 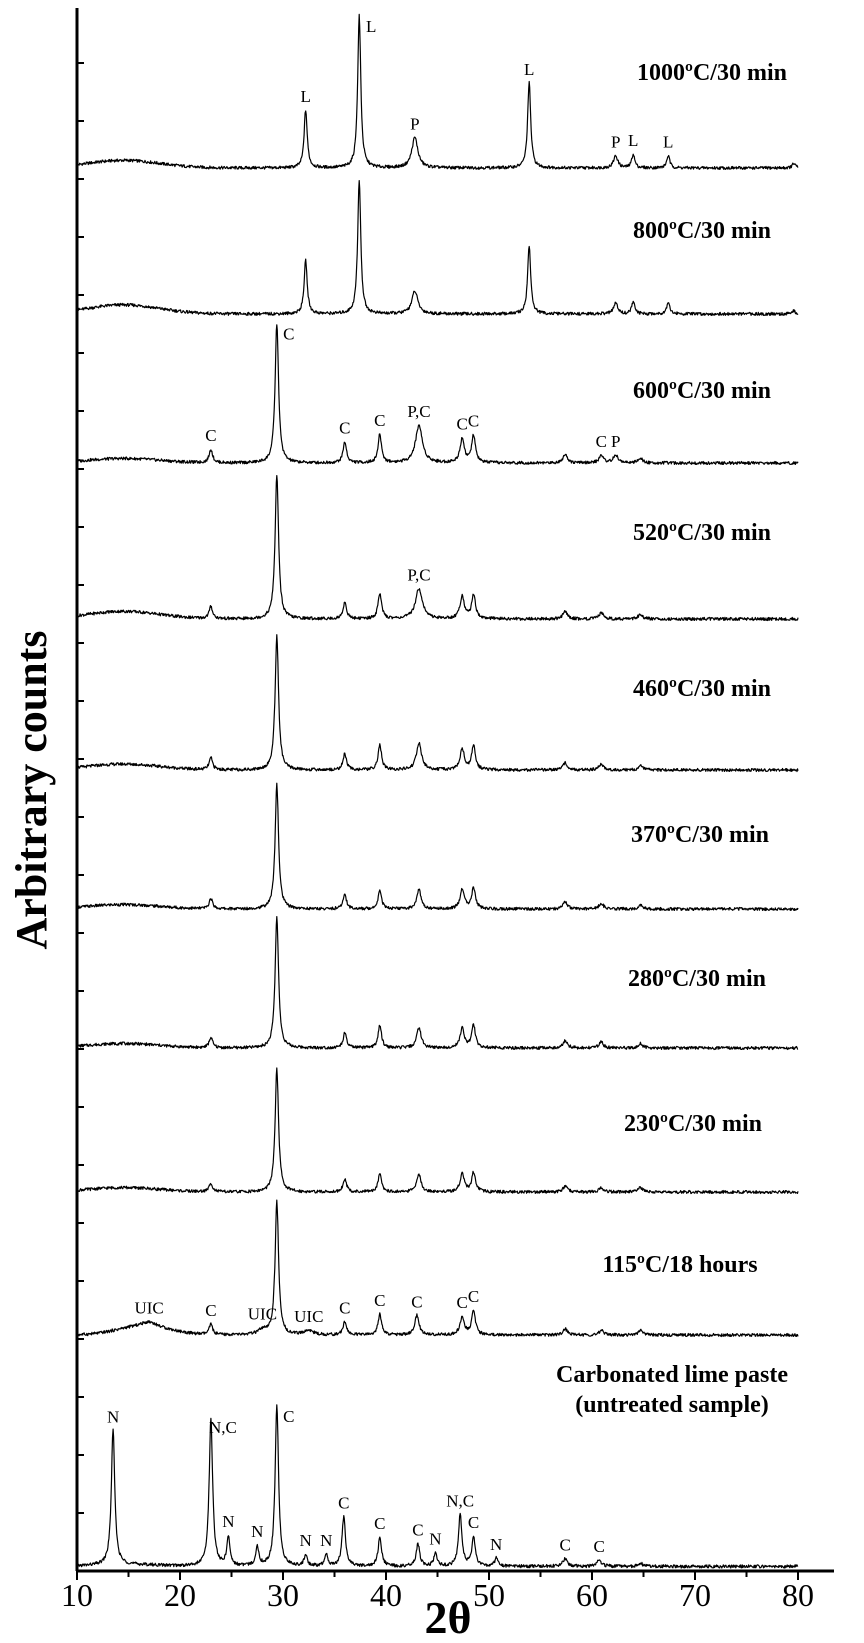 I want to click on series-label: 370ºC/30 min, so click(x=700, y=835).